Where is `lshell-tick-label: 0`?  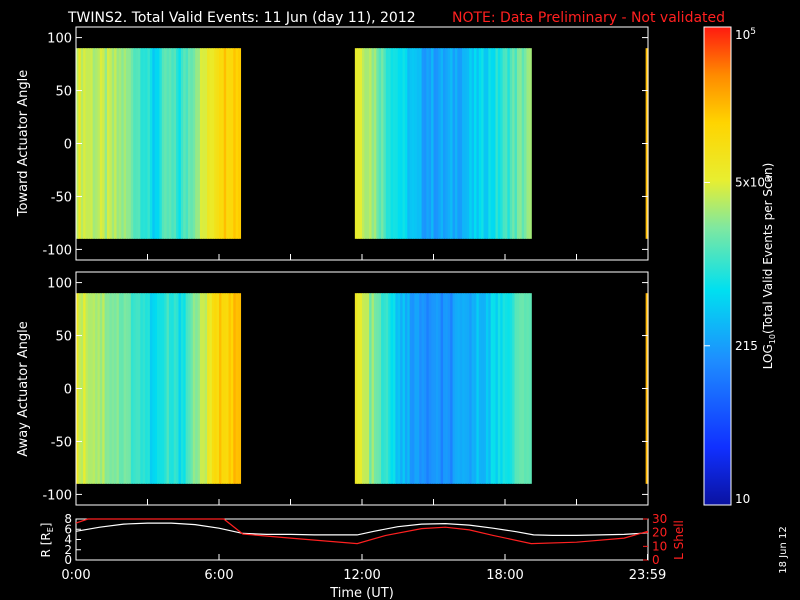
lshell-tick-label: 0 is located at coordinates (656, 560).